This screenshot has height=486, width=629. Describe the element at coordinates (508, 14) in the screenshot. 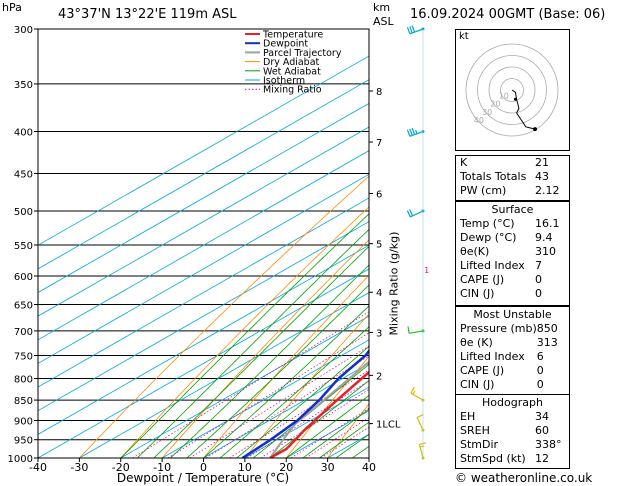

I see `datetime-title: 16.09.2024 00GMT (Base: 06)` at that location.